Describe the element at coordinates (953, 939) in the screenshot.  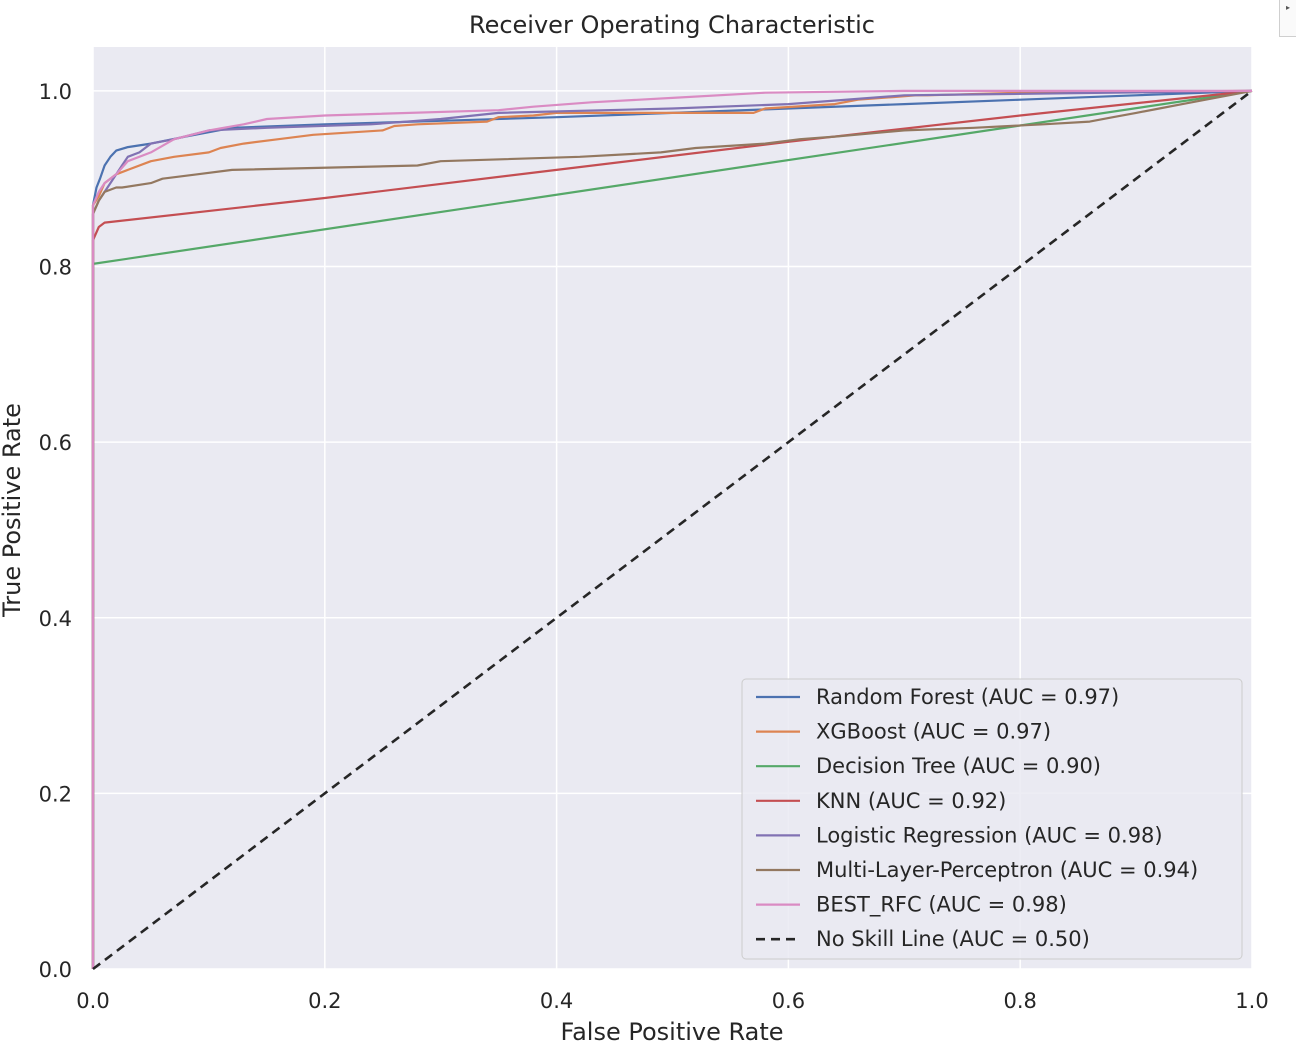
I see `legend-label-7: No Skill Line (AUC = 0.50)` at that location.